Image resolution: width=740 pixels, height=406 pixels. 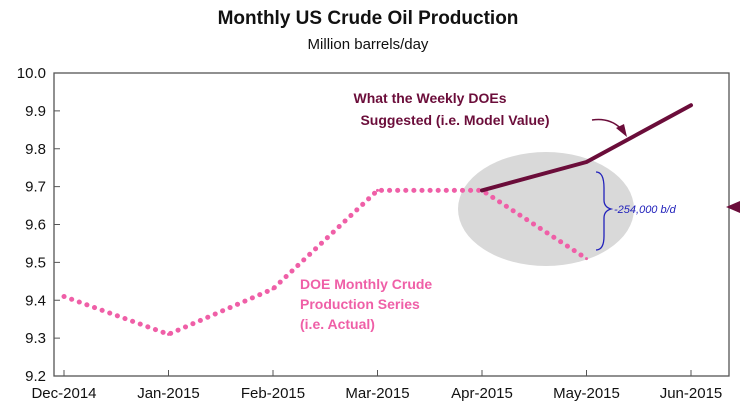 I want to click on y-tick-label: 9.8, so click(x=35, y=149).